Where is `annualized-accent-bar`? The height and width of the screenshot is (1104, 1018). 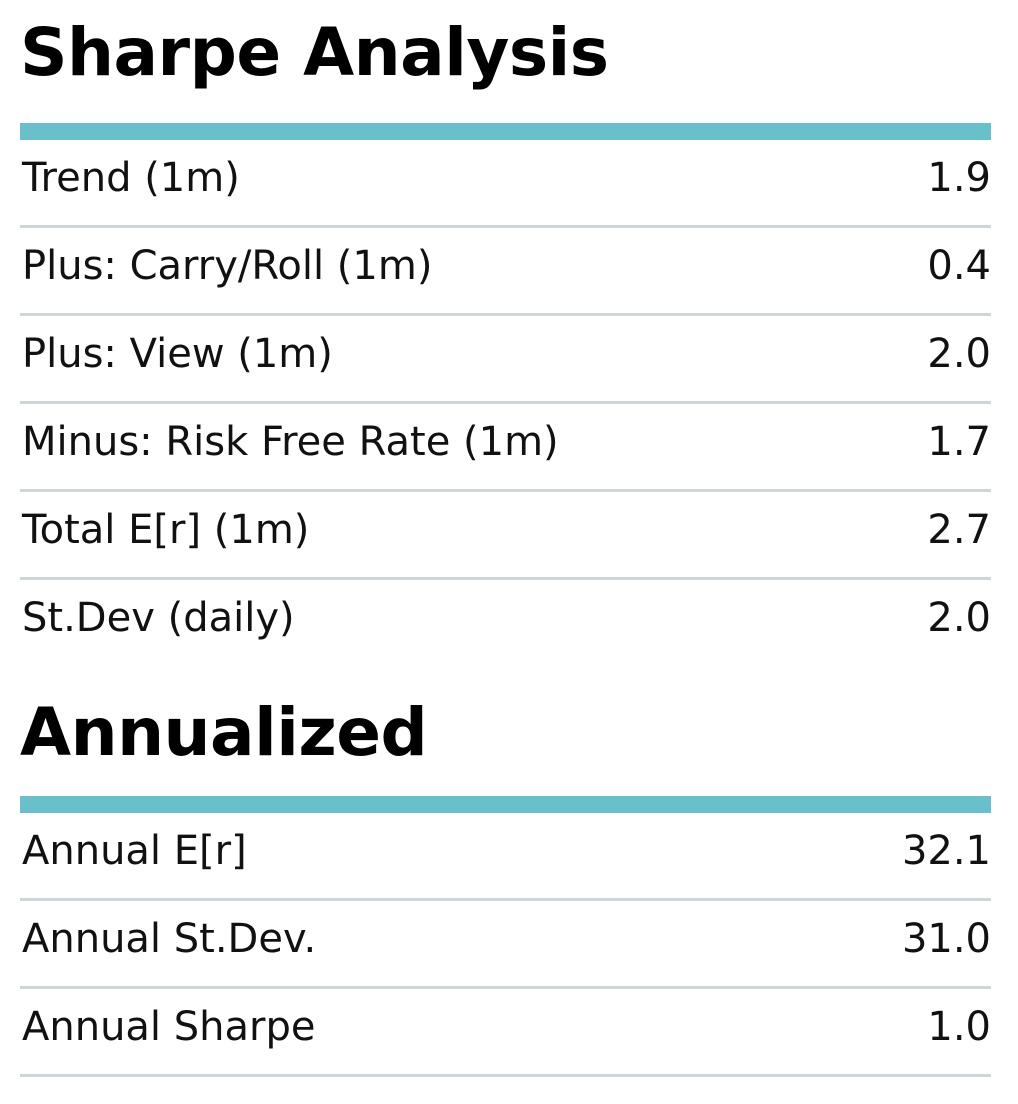
annualized-accent-bar is located at coordinates (505, 804).